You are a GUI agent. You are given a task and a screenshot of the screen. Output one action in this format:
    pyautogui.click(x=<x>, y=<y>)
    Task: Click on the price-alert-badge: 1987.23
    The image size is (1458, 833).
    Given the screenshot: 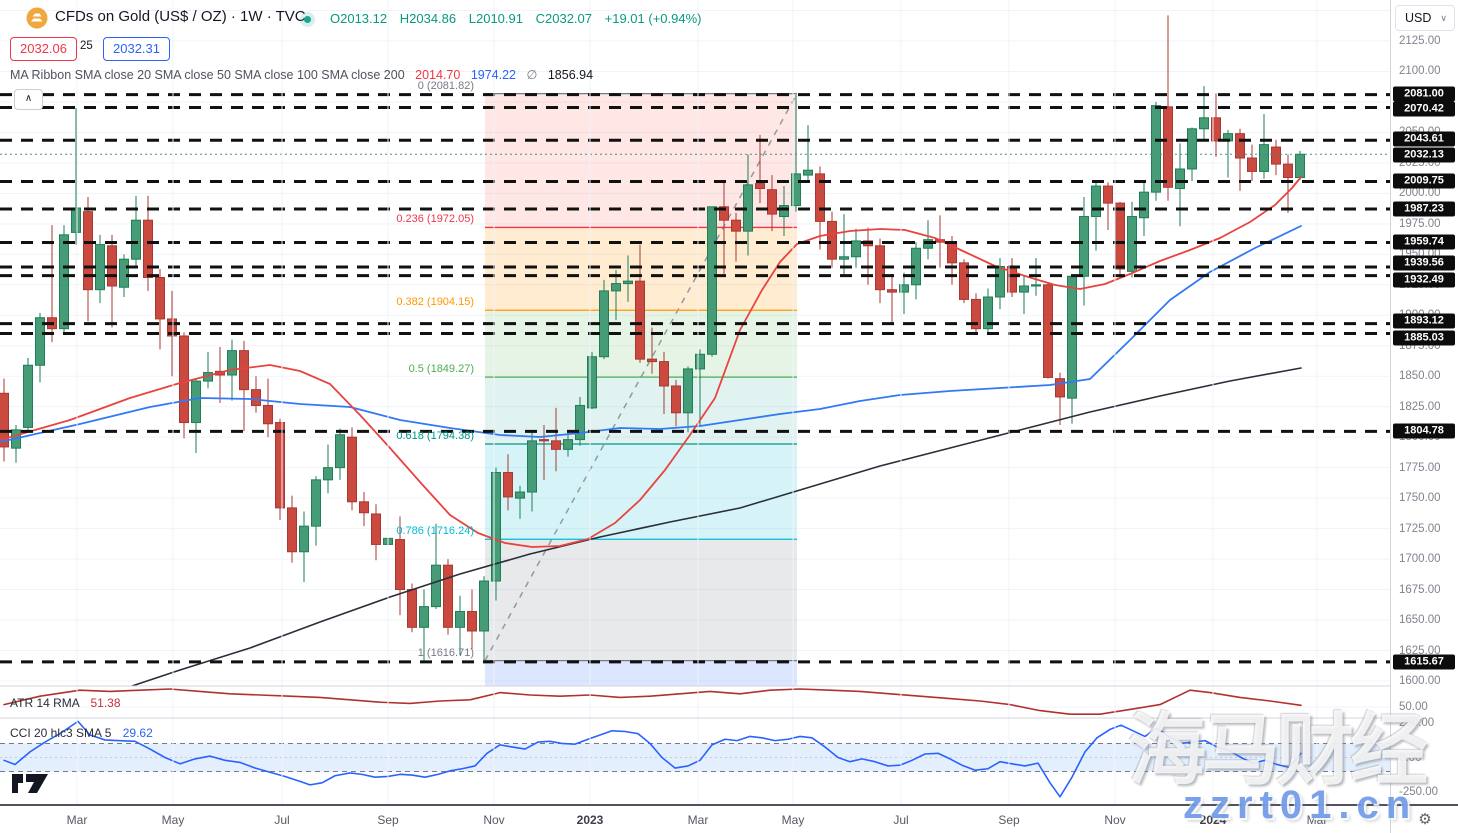 What is the action you would take?
    pyautogui.click(x=1424, y=209)
    